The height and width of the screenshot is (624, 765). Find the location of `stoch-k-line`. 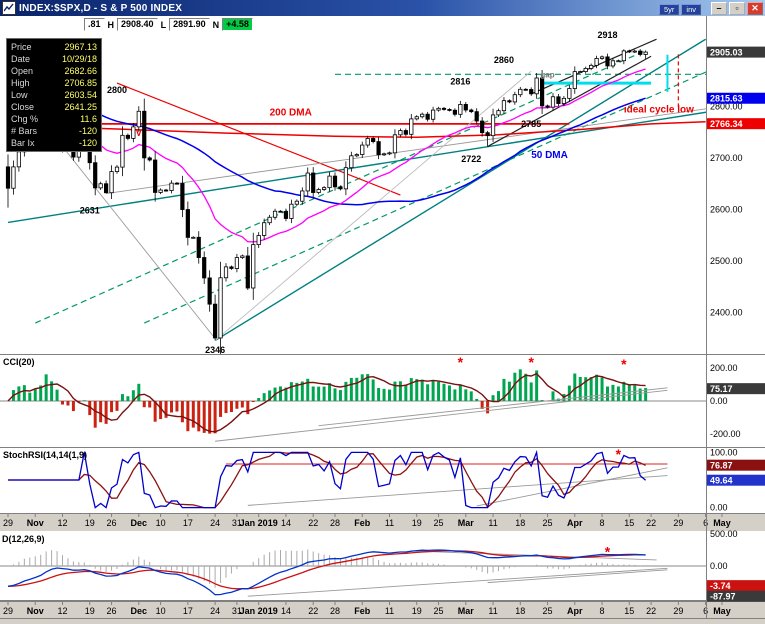

stoch-k-line is located at coordinates (327, 479).